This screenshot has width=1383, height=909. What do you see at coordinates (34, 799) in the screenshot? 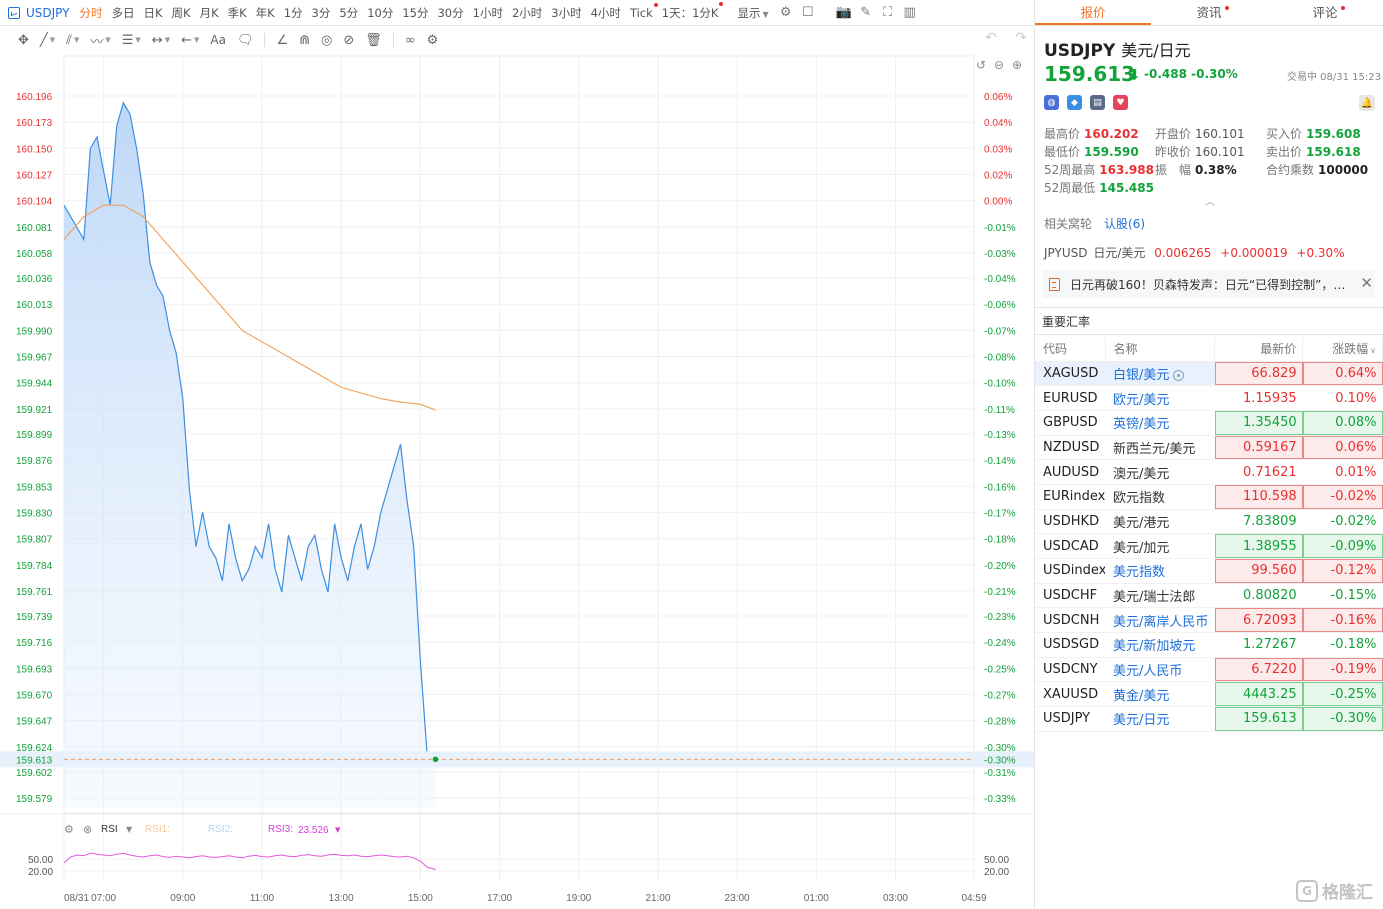
I see `price-tick-label: 159.579` at bounding box center [34, 799].